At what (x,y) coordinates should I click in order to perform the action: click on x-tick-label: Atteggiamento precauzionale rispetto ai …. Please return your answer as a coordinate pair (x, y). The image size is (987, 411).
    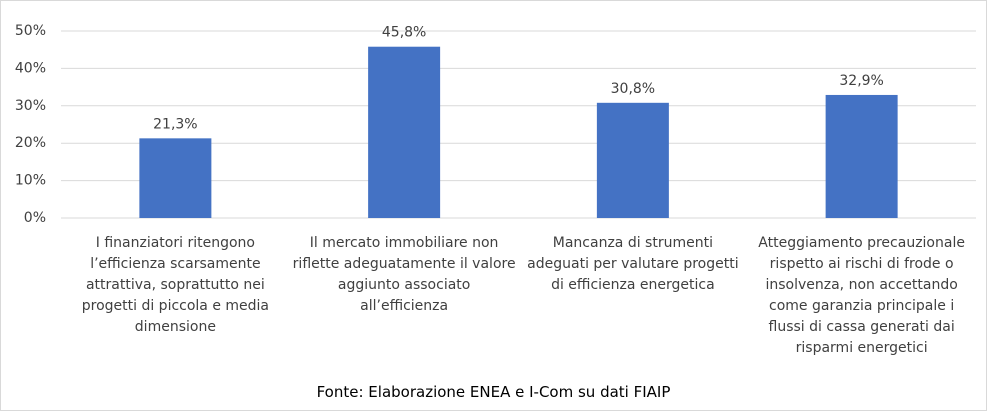
    Looking at the image, I should click on (861, 295).